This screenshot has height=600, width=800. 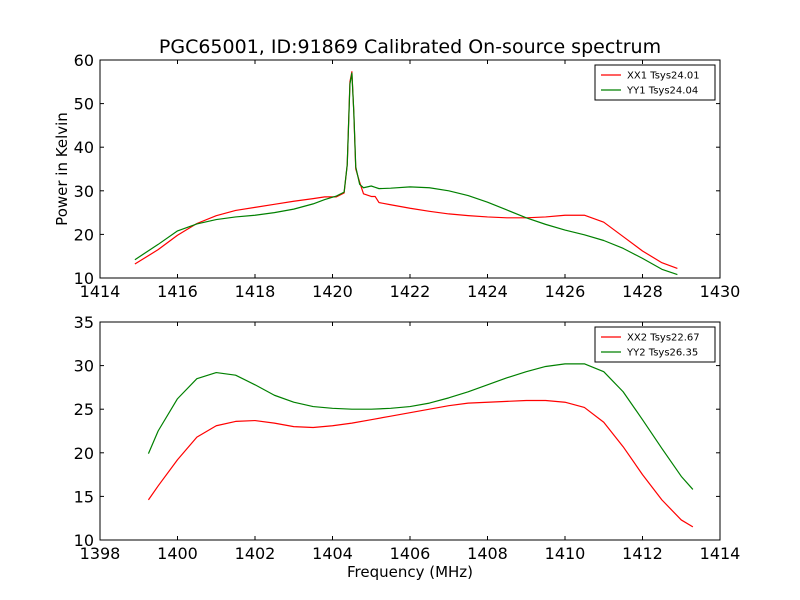 I want to click on legend-label-2-1: XX2 Tsys22.67, so click(x=663, y=338).